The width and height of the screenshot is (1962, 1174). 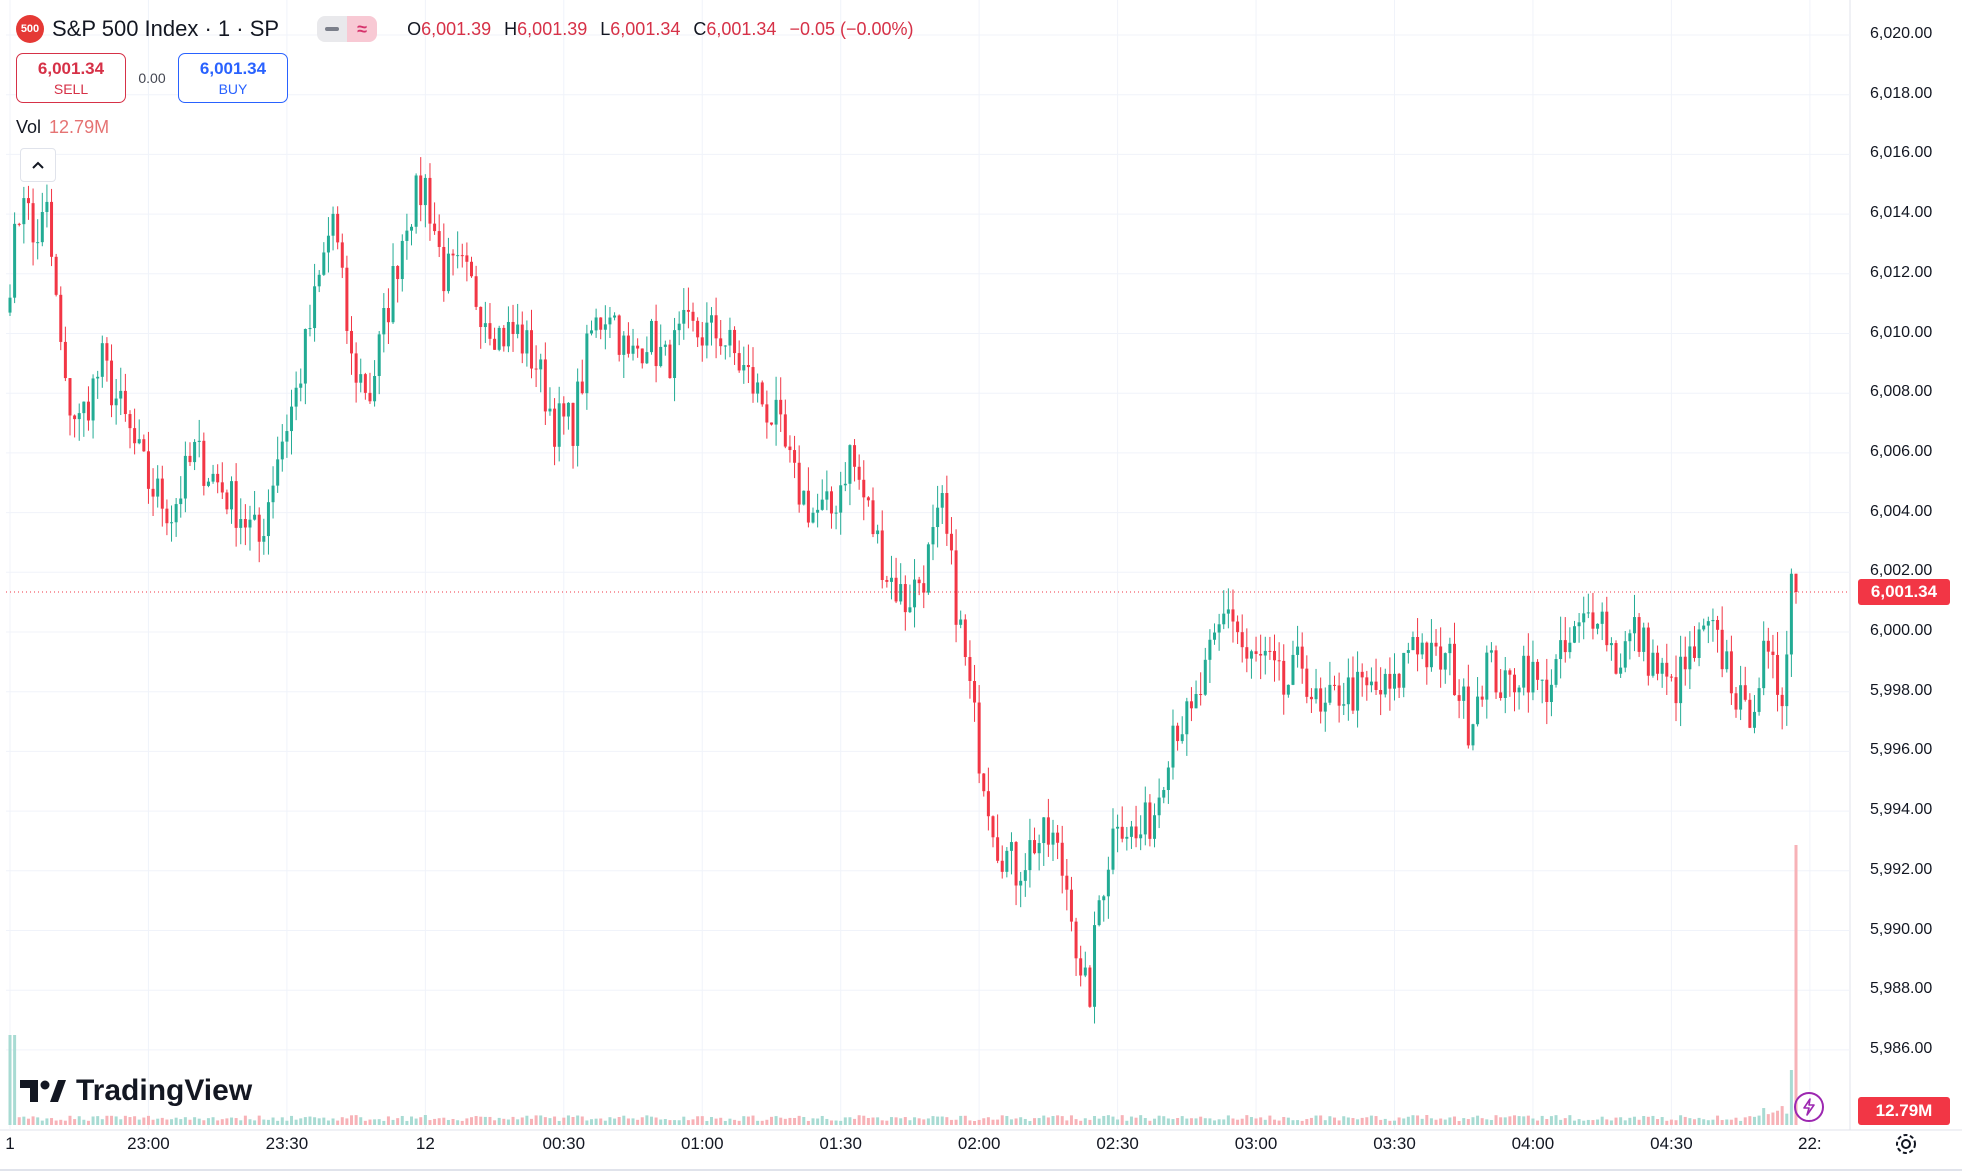 What do you see at coordinates (136, 1091) in the screenshot?
I see `tradingview-logo: TradingView` at bounding box center [136, 1091].